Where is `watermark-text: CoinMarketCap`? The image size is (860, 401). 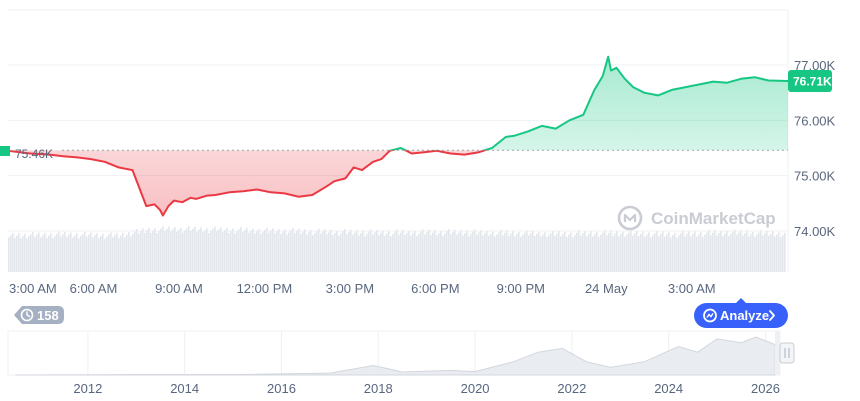
watermark-text: CoinMarketCap is located at coordinates (713, 218).